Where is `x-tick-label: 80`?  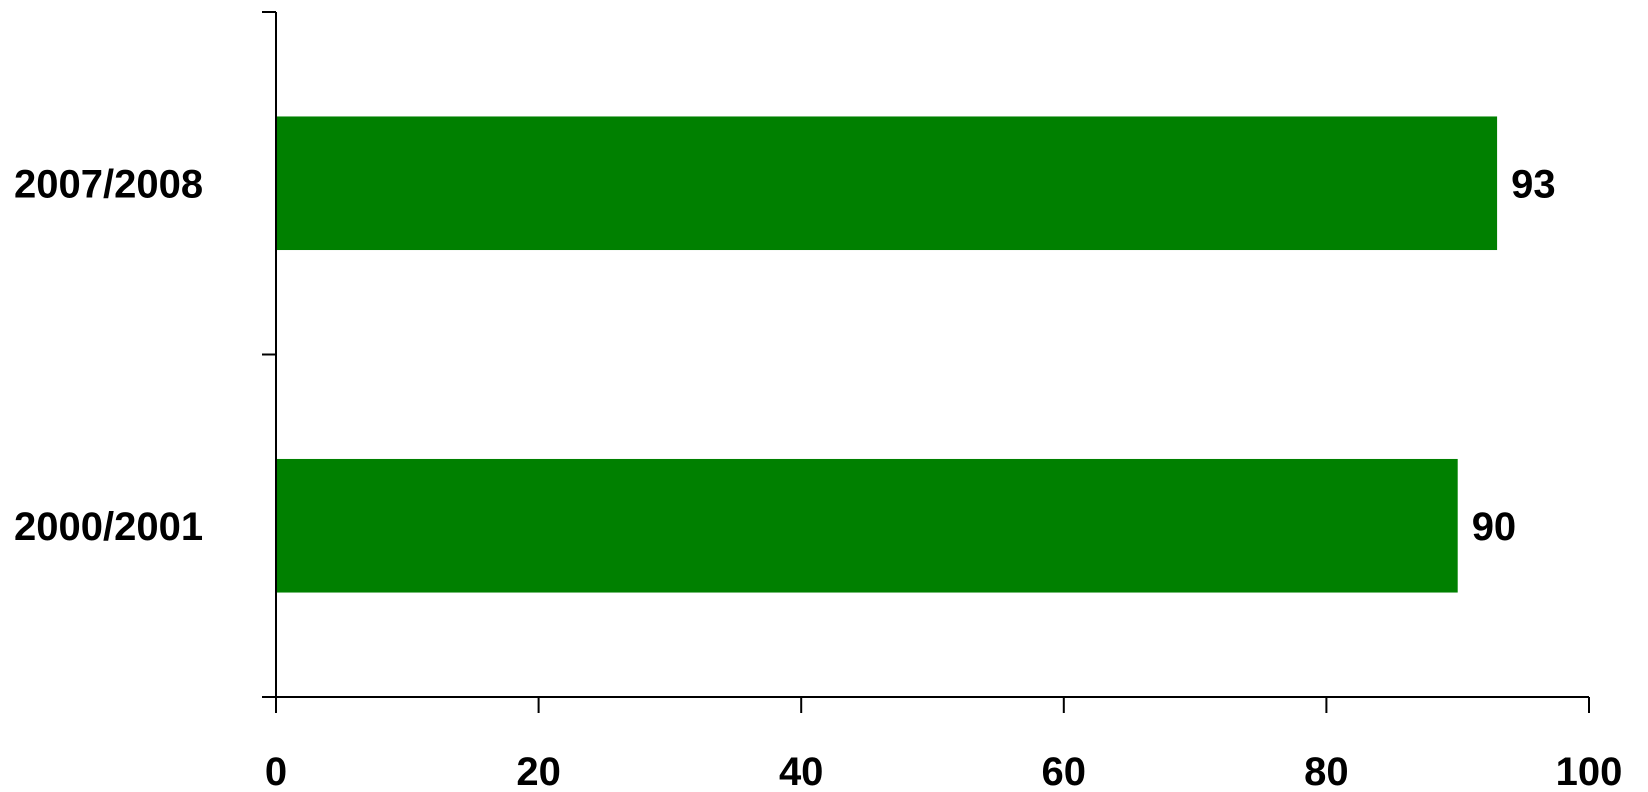 x-tick-label: 80 is located at coordinates (1326, 771).